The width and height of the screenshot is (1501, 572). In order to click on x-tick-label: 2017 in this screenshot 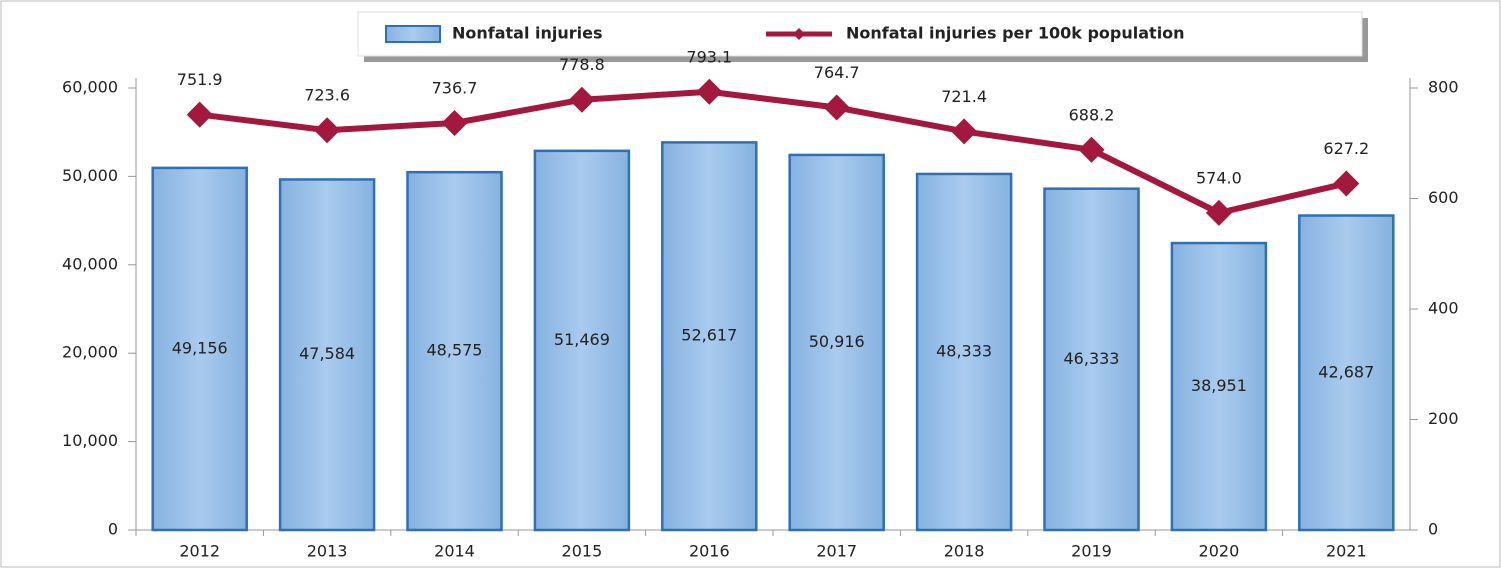, I will do `click(836, 551)`.